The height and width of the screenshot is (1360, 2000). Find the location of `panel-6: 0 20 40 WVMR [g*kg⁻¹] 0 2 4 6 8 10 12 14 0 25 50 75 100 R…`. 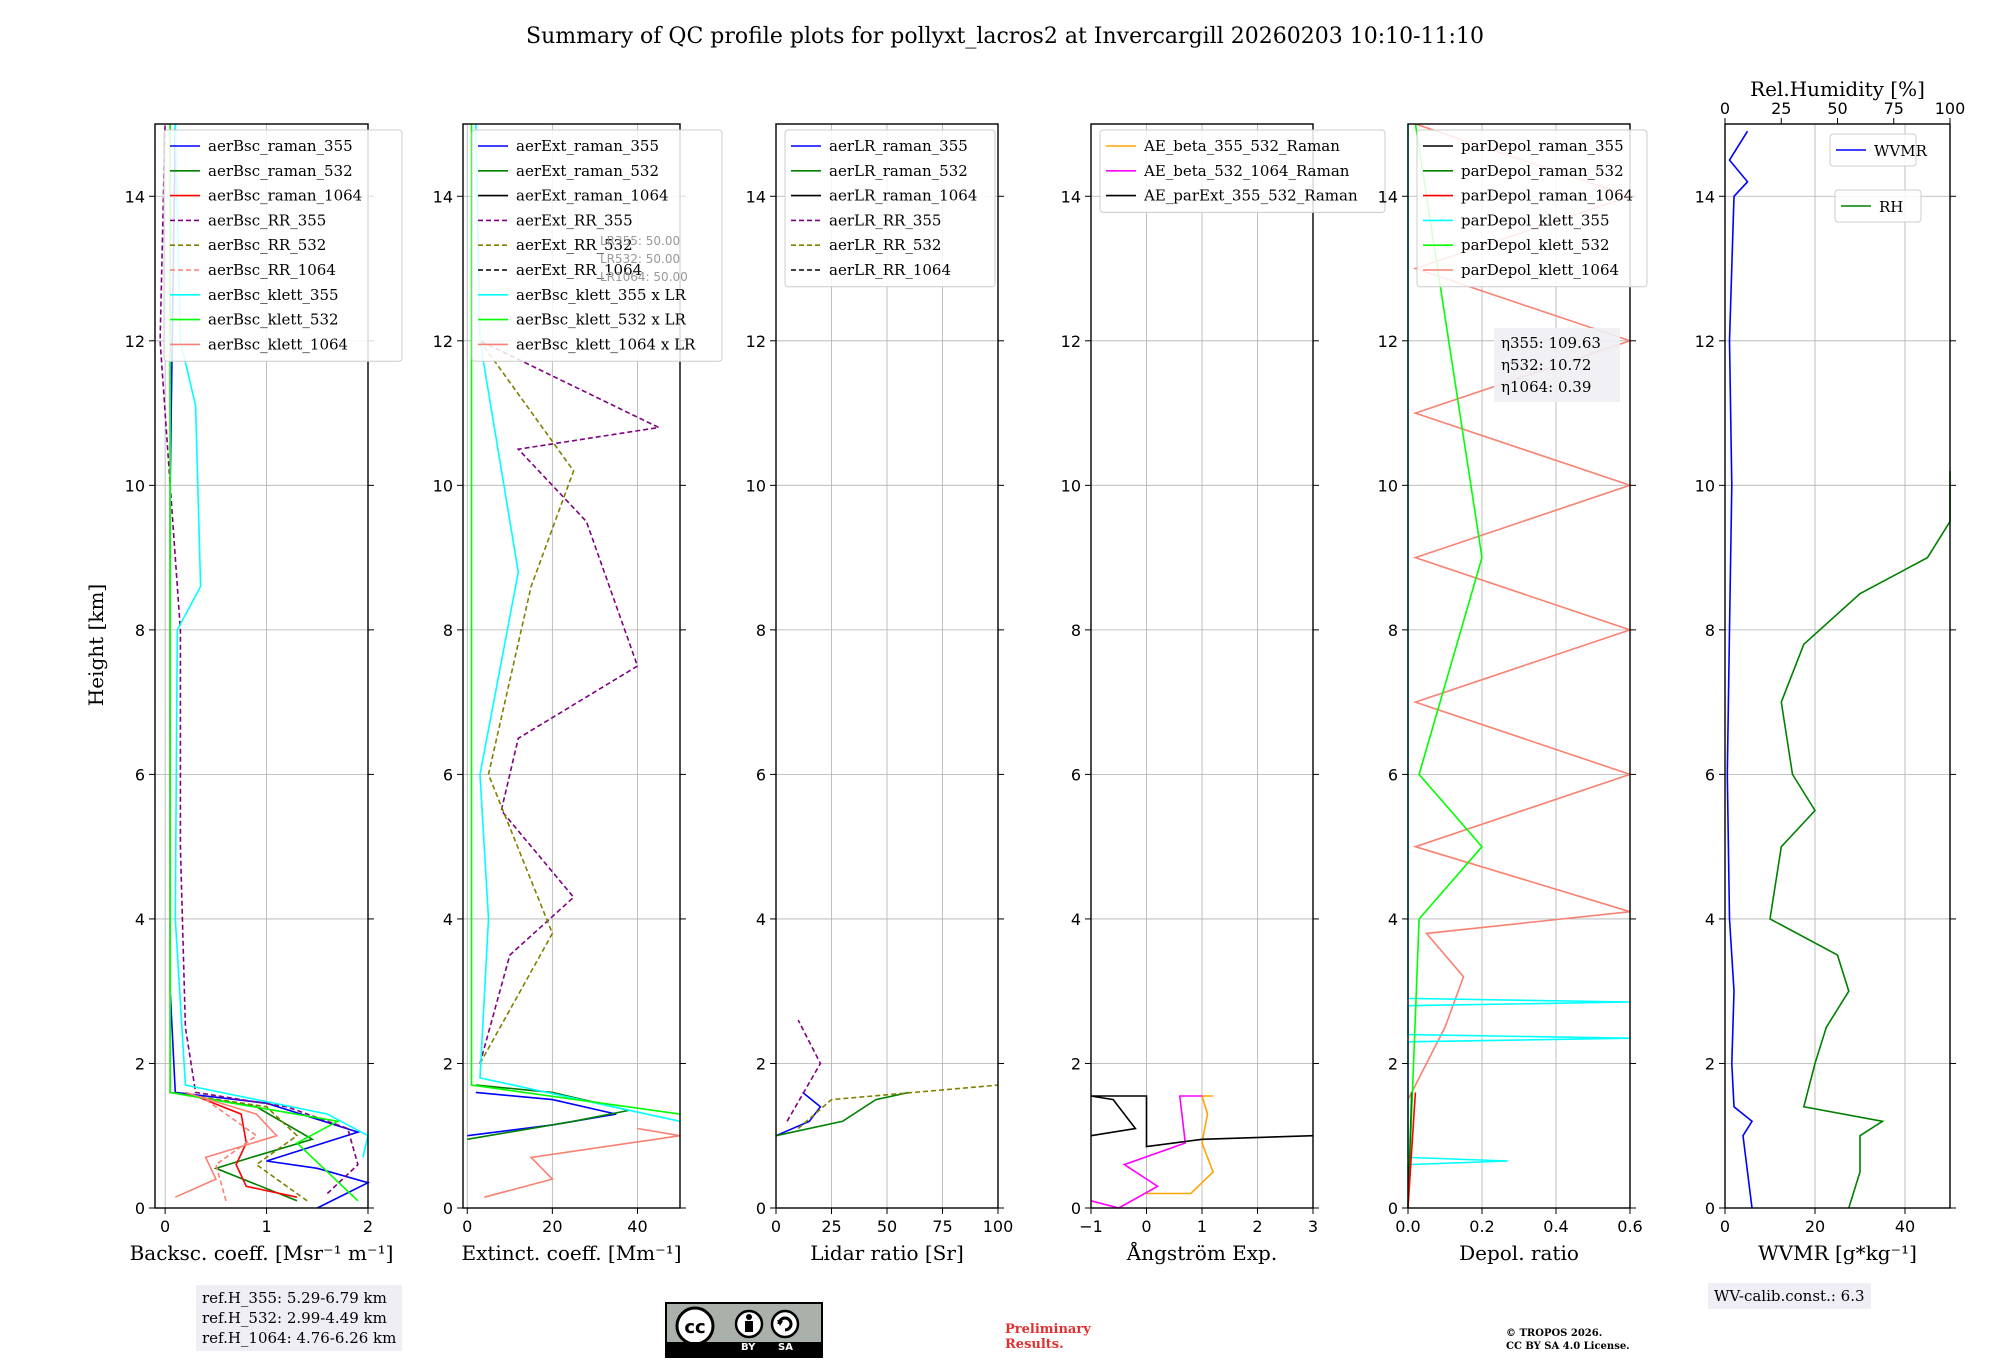

panel-6: 0 20 40 WVMR [g*kg⁻¹] 0 2 4 6 8 10 12 14 0 25 50 75 100 R… is located at coordinates (1830, 671).